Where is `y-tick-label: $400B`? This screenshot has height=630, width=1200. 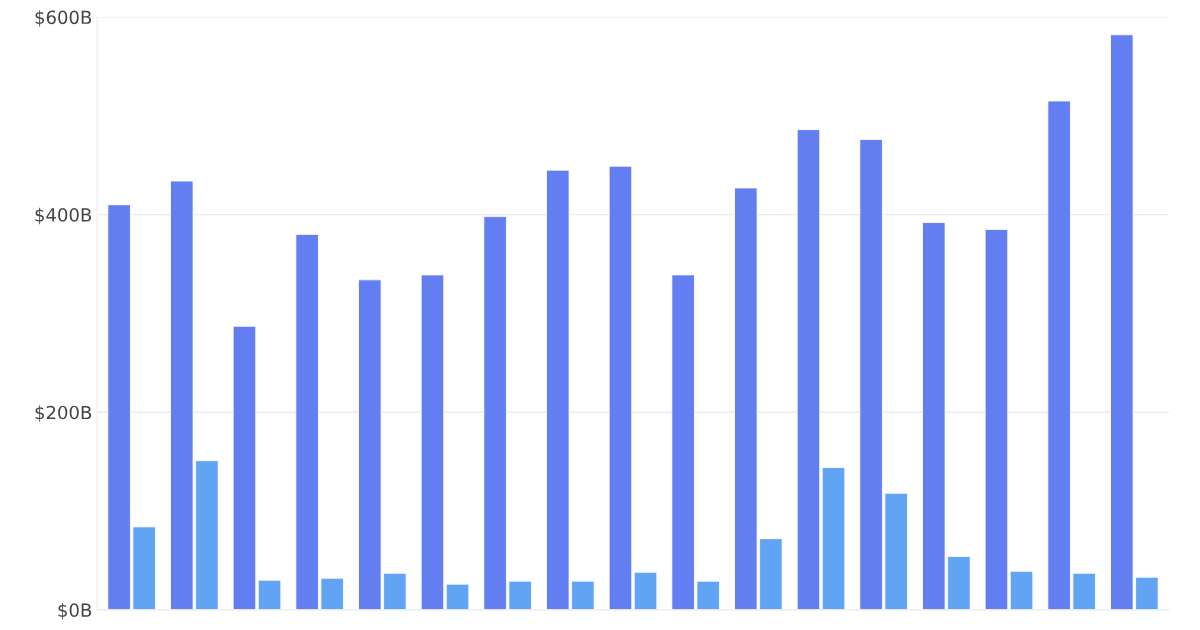
y-tick-label: $400B is located at coordinates (63, 216).